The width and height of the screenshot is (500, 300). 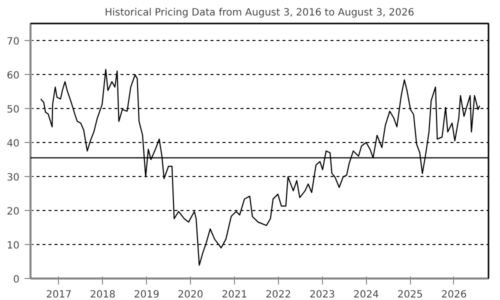 I want to click on x-tick-label: 2017, so click(x=59, y=295).